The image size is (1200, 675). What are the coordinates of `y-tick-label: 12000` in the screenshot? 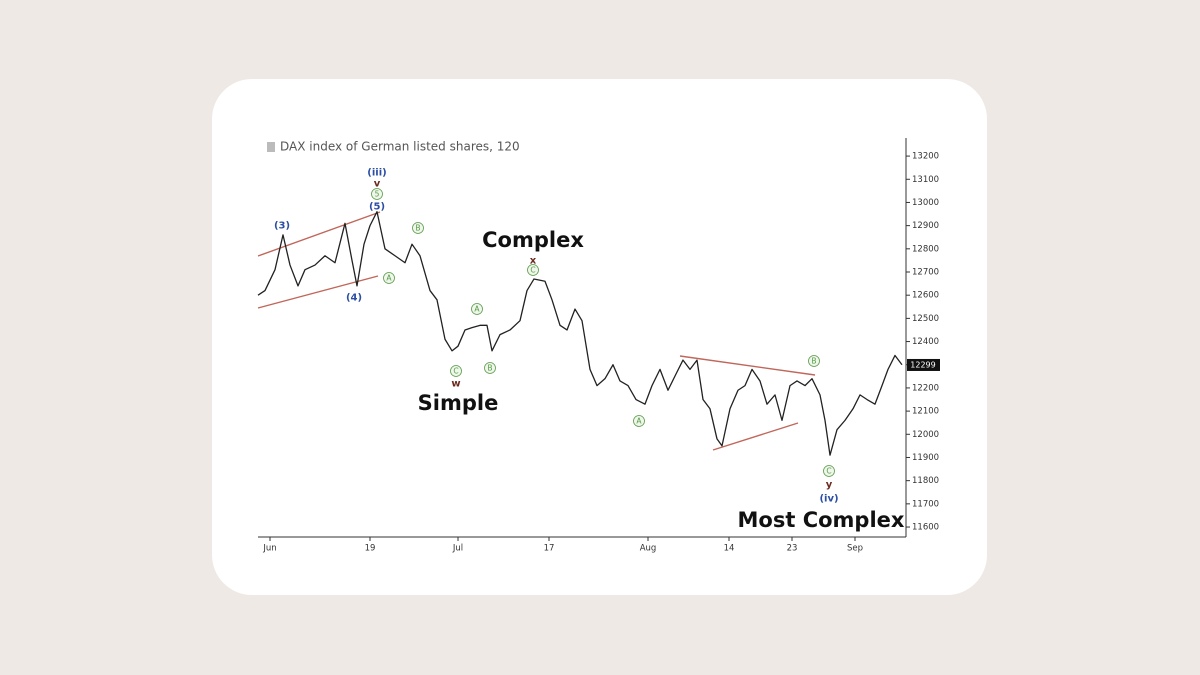 It's located at (925, 435).